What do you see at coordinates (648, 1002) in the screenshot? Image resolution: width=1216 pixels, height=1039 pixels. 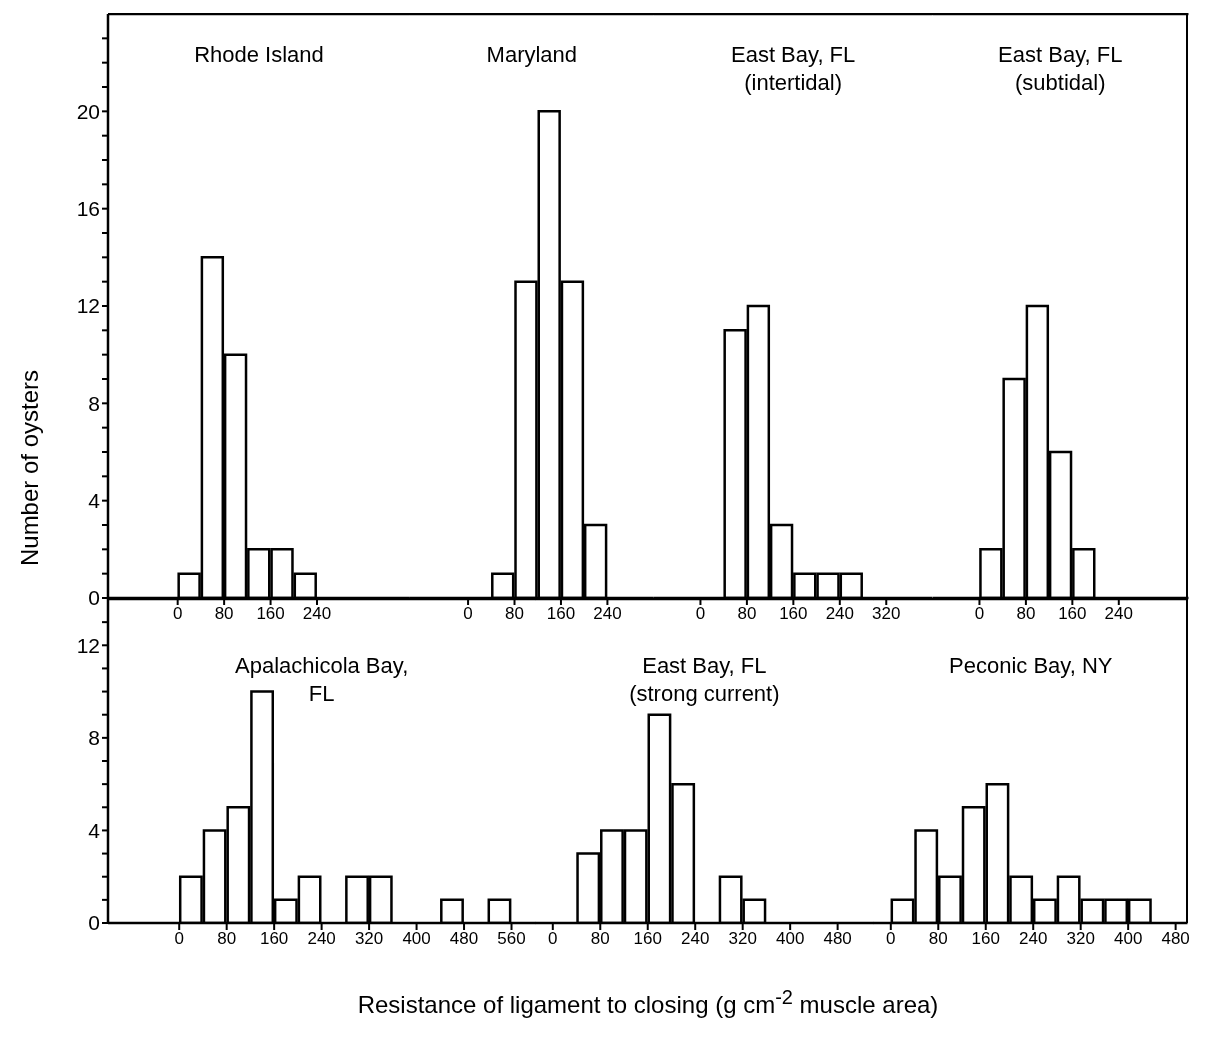 I see `x-axis-title: Resistance of ligament to closing (g cm$^{-2}$ muscle area)` at bounding box center [648, 1002].